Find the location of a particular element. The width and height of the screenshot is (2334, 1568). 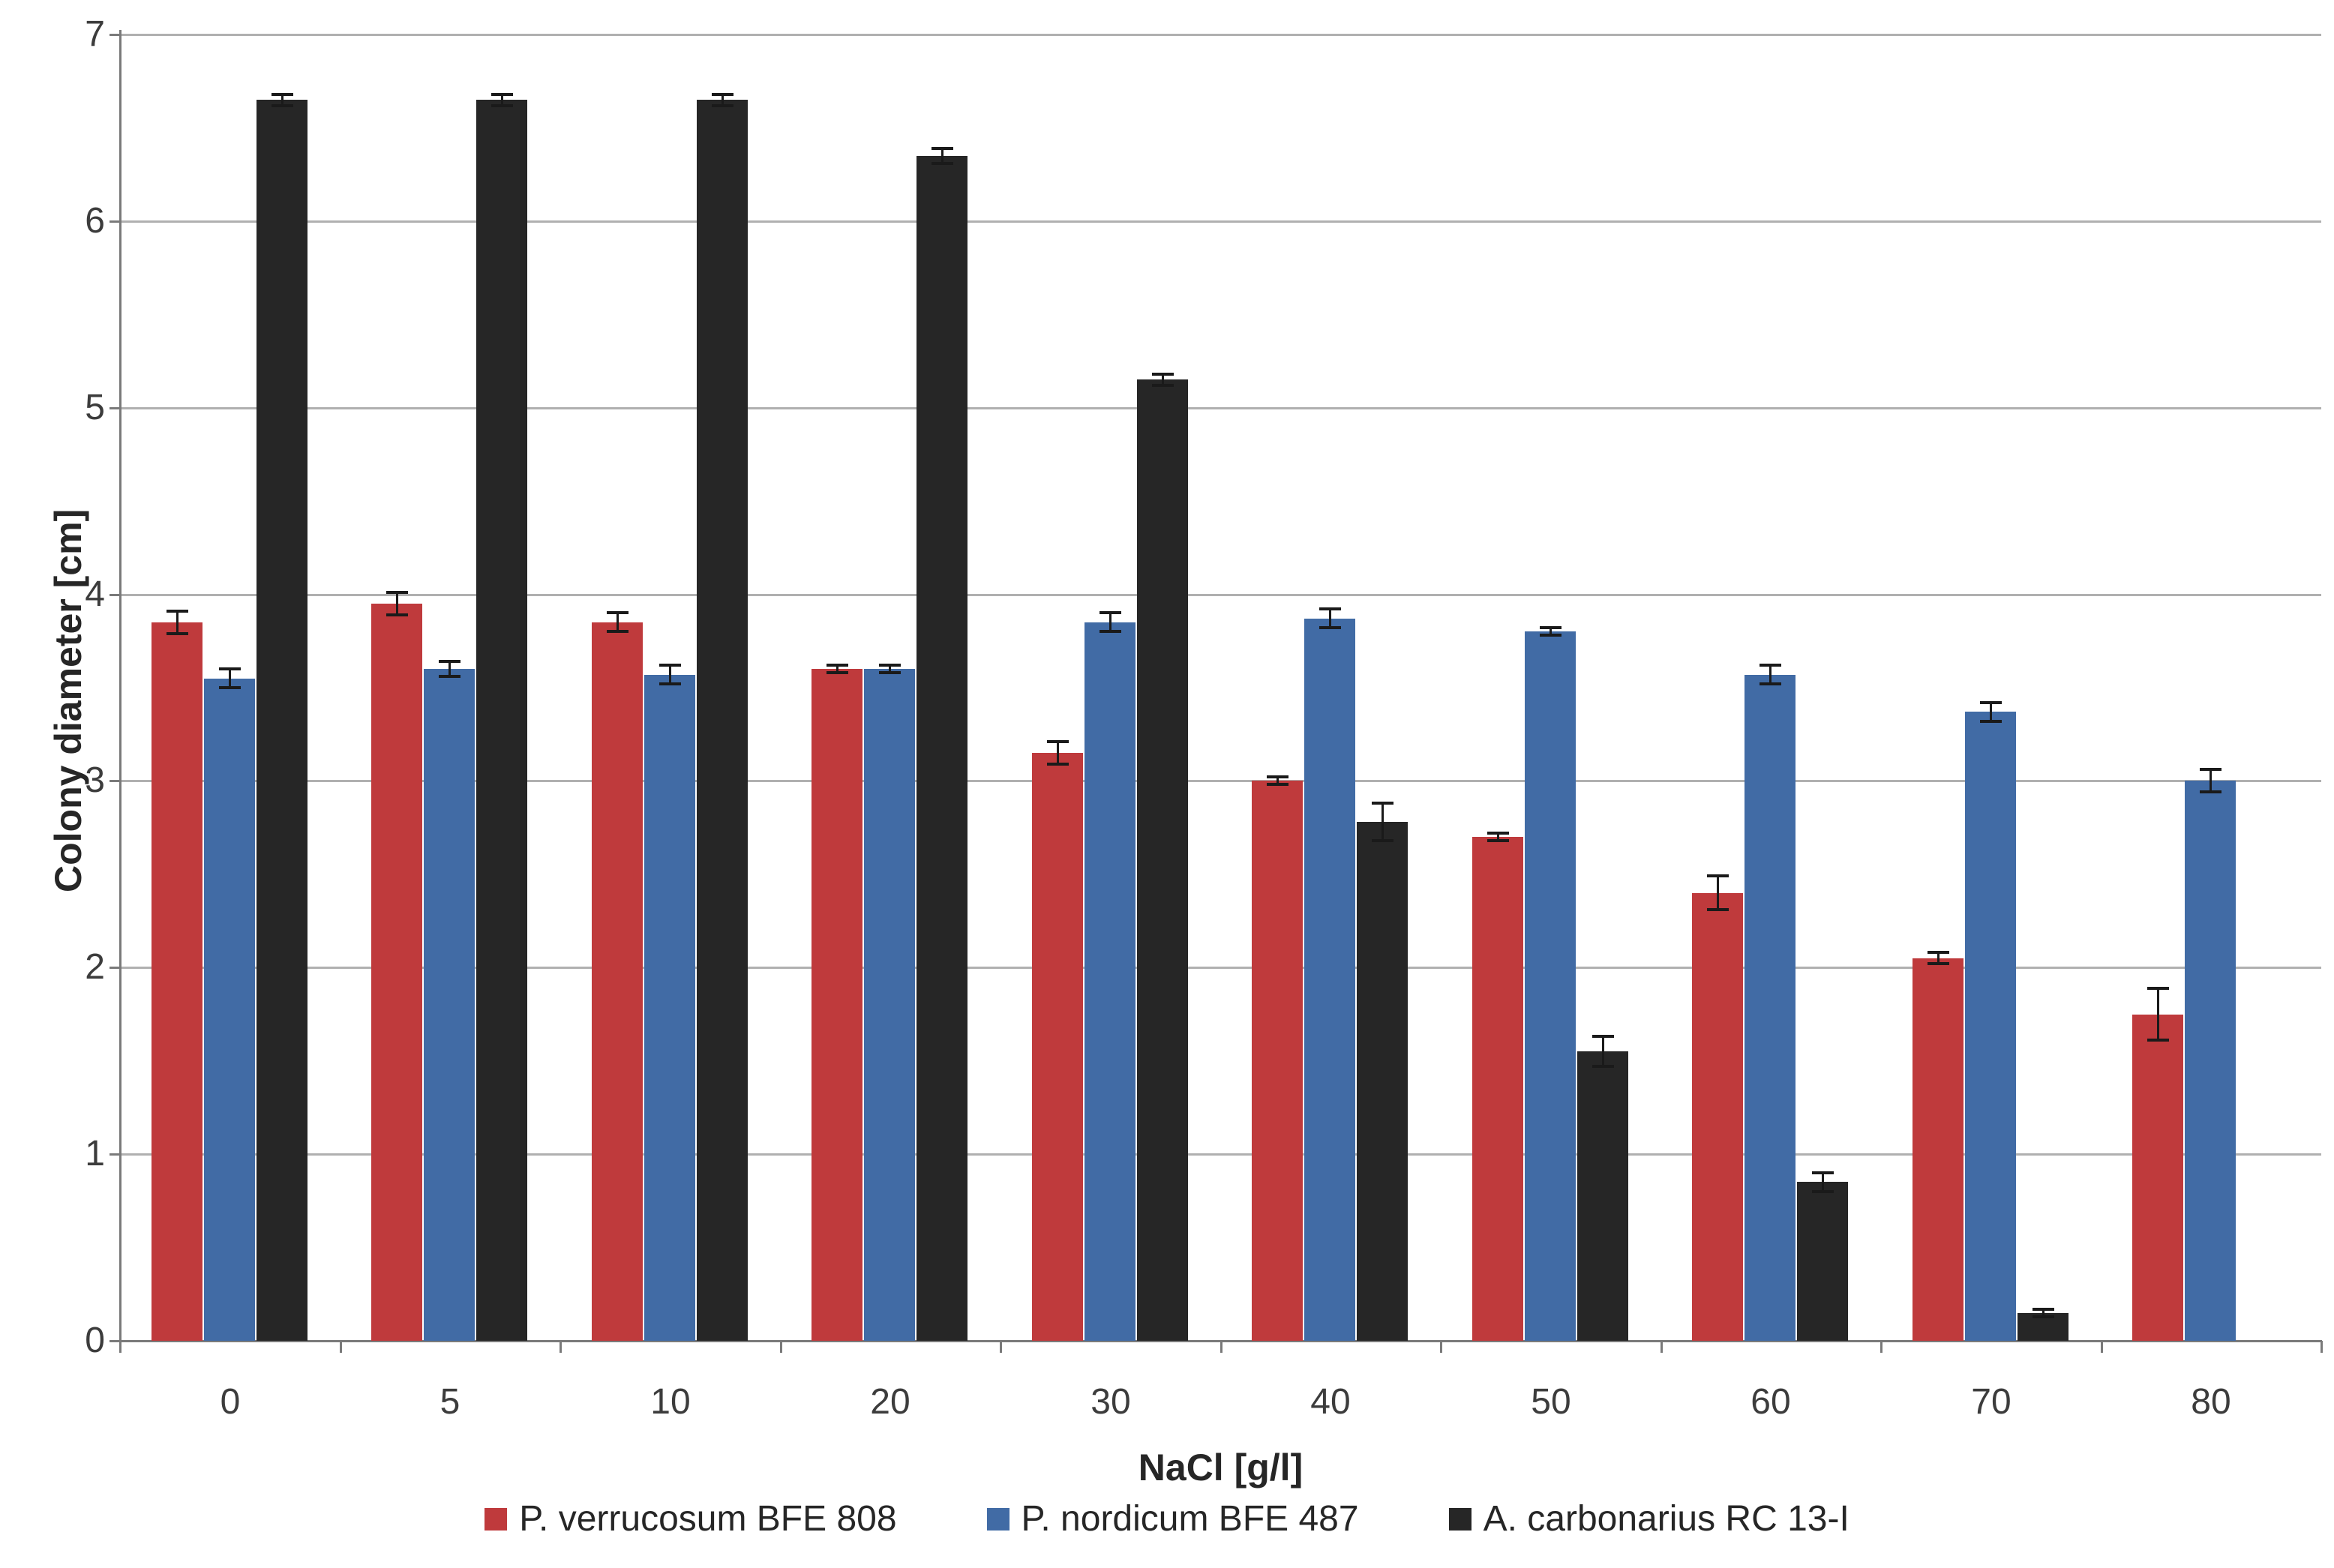

legend-swatch-icon is located at coordinates (1460, 1520).